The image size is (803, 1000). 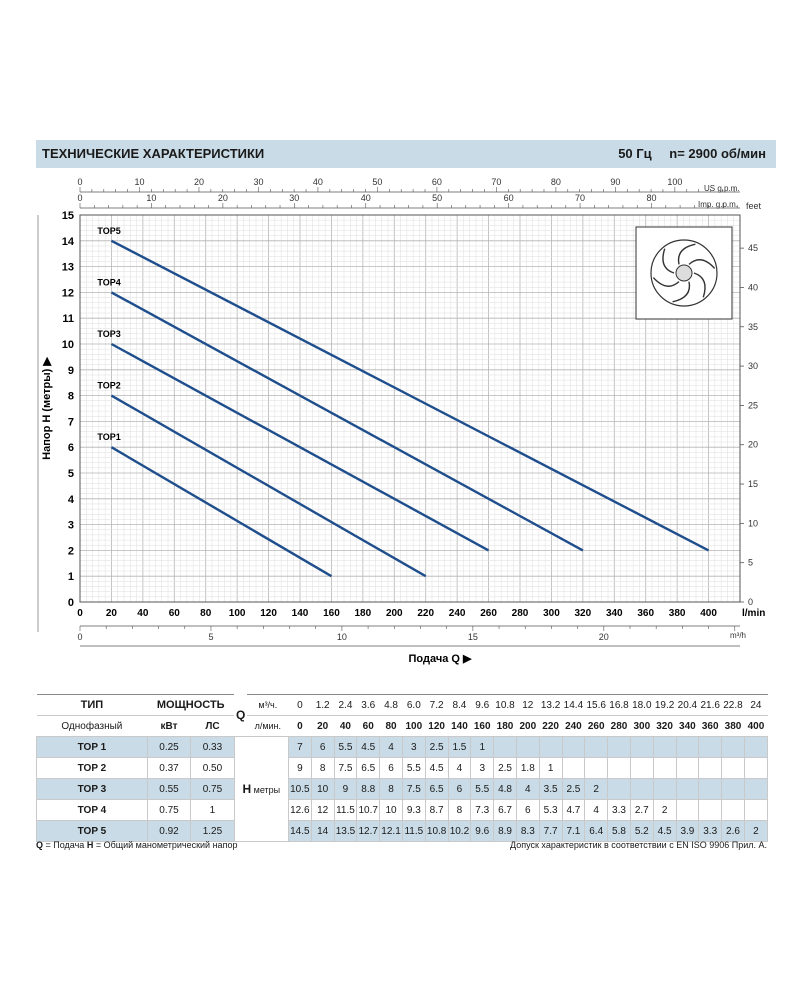 What do you see at coordinates (68, 319) in the screenshot?
I see `y-tick-label: 11` at bounding box center [68, 319].